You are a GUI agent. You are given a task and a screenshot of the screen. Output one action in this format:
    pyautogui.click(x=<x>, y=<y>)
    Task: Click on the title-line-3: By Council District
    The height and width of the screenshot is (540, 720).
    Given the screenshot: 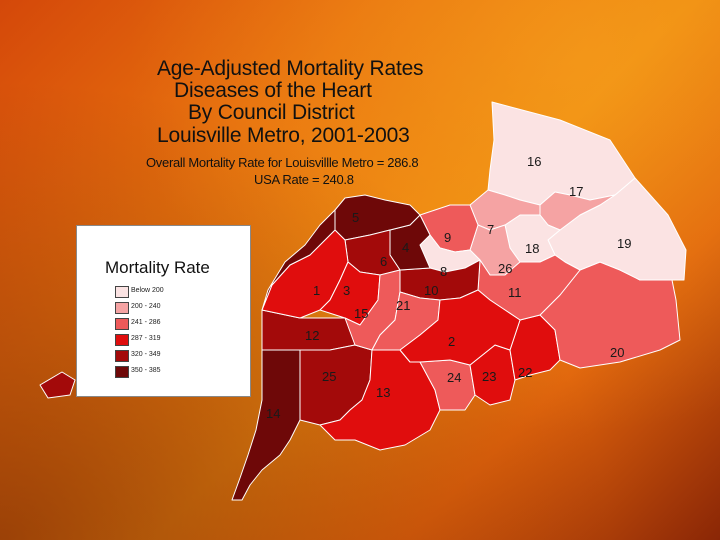 What is the action you would take?
    pyautogui.click(x=271, y=112)
    